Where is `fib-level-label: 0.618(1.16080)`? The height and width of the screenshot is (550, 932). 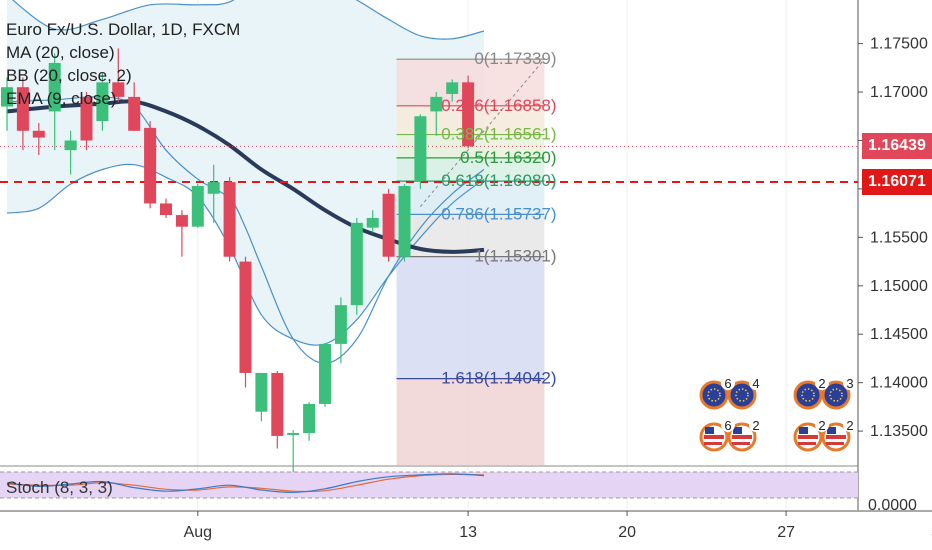
fib-level-label: 0.618(1.16080) is located at coordinates (498, 180).